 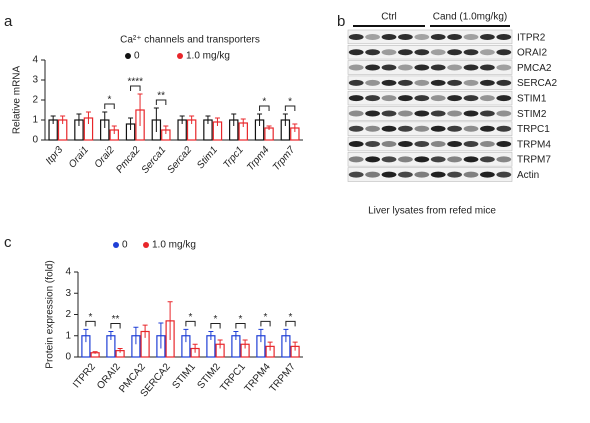 I want to click on protein-label: ITPR2, so click(x=531, y=37).